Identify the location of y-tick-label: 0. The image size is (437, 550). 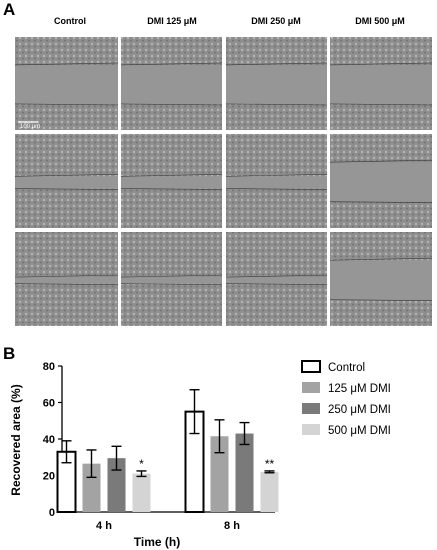
(52, 513).